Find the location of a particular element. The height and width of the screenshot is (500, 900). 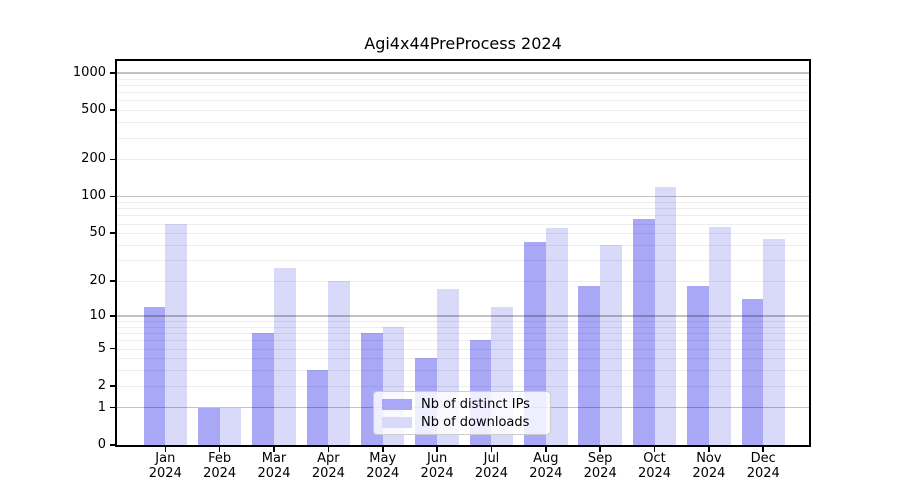

y-tick-label: 100 is located at coordinates (93, 196).